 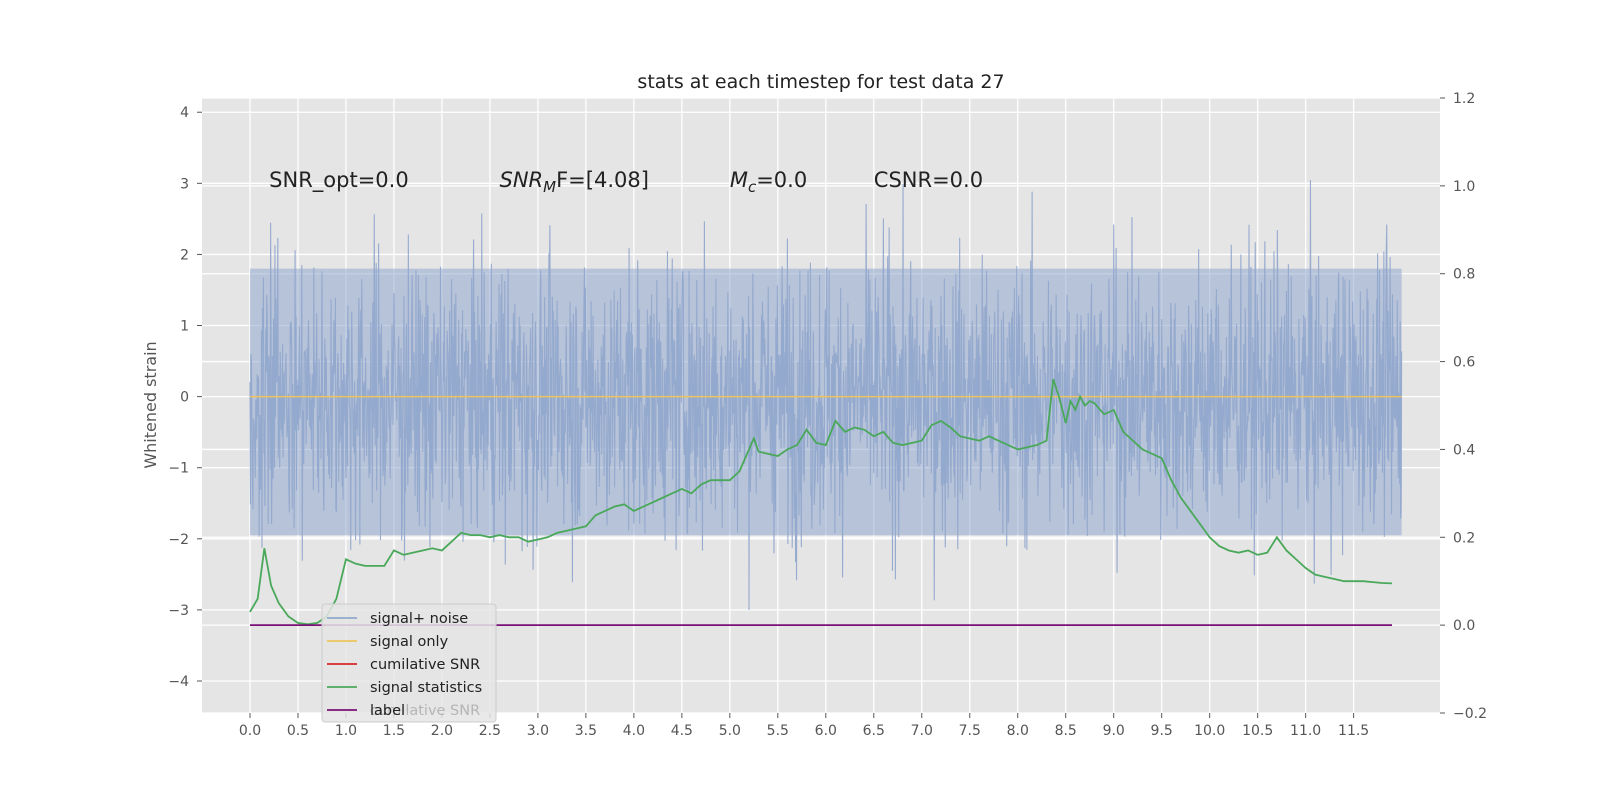 What do you see at coordinates (682, 731) in the screenshot?
I see `x-tick-label: 4.5` at bounding box center [682, 731].